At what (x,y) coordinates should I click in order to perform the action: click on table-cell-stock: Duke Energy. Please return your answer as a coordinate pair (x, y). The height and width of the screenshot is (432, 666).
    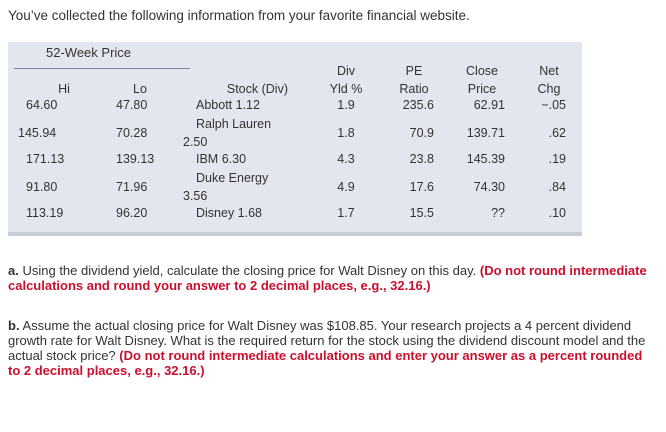
    Looking at the image, I should click on (232, 178).